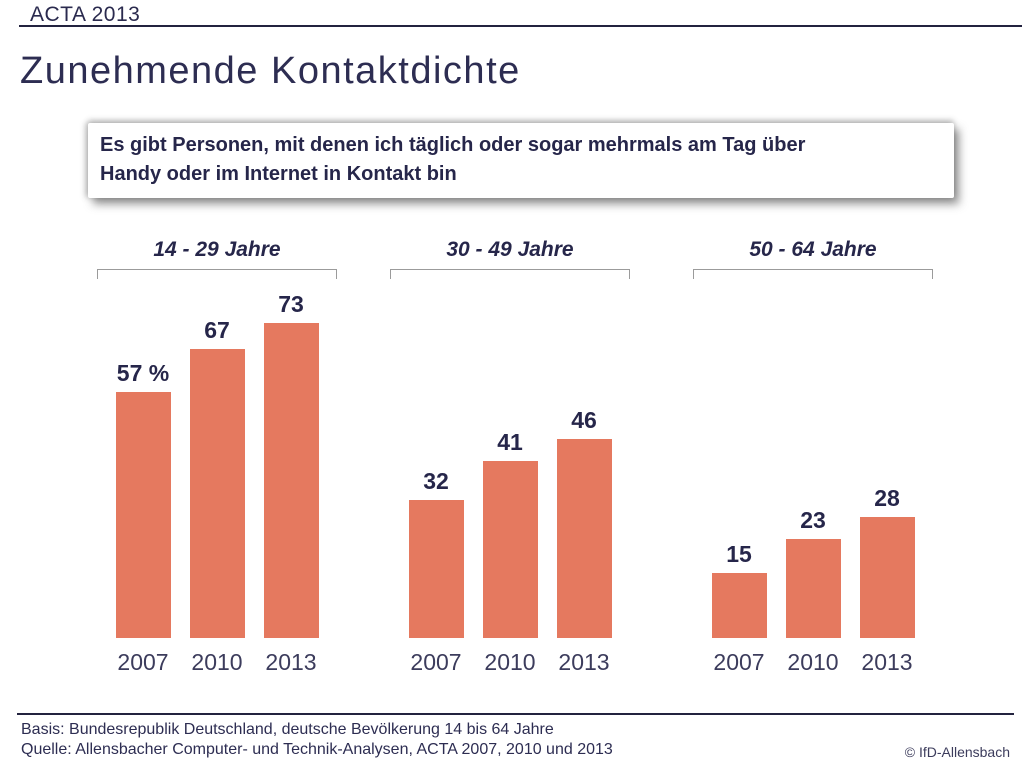  I want to click on age-group-50-64: 50 - 64 Jahre 15 2007 23 2010 28 2013, so click(813, 463).